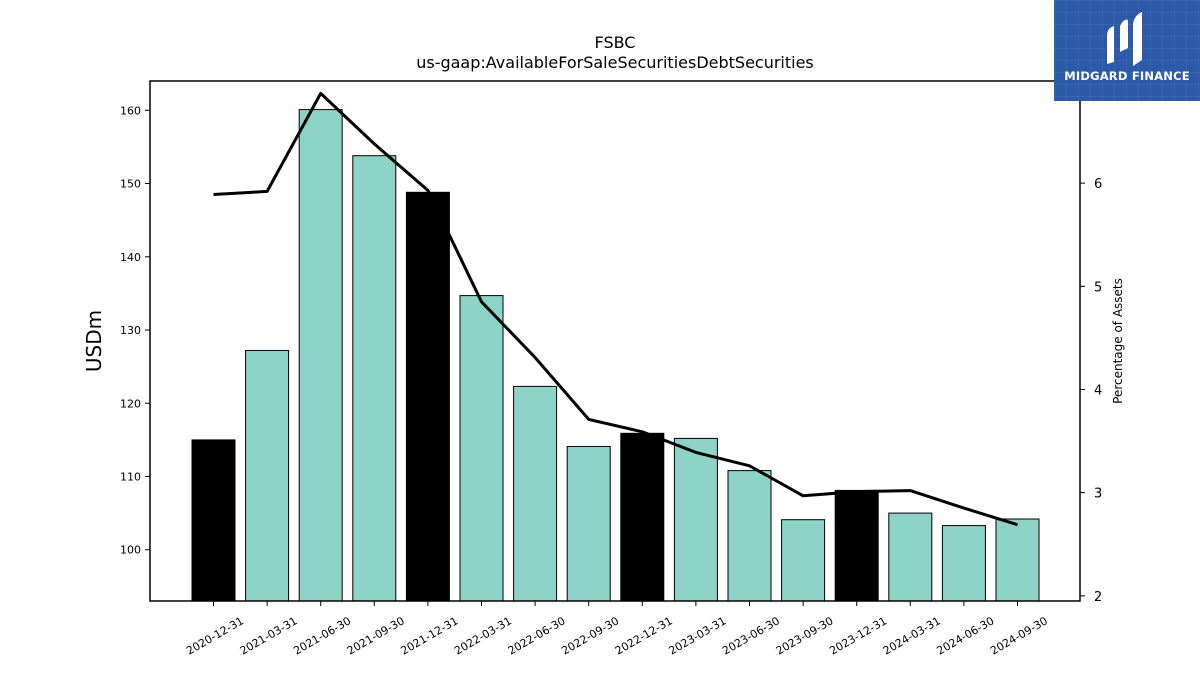 Image resolution: width=1200 pixels, height=675 pixels. What do you see at coordinates (430, 635) in the screenshot?
I see `x-tick-label: 2021-12-31` at bounding box center [430, 635].